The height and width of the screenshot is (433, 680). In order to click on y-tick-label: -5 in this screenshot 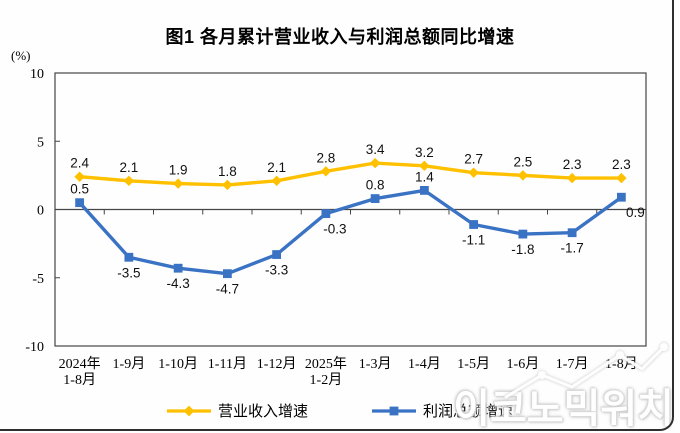, I will do `click(38, 279)`.